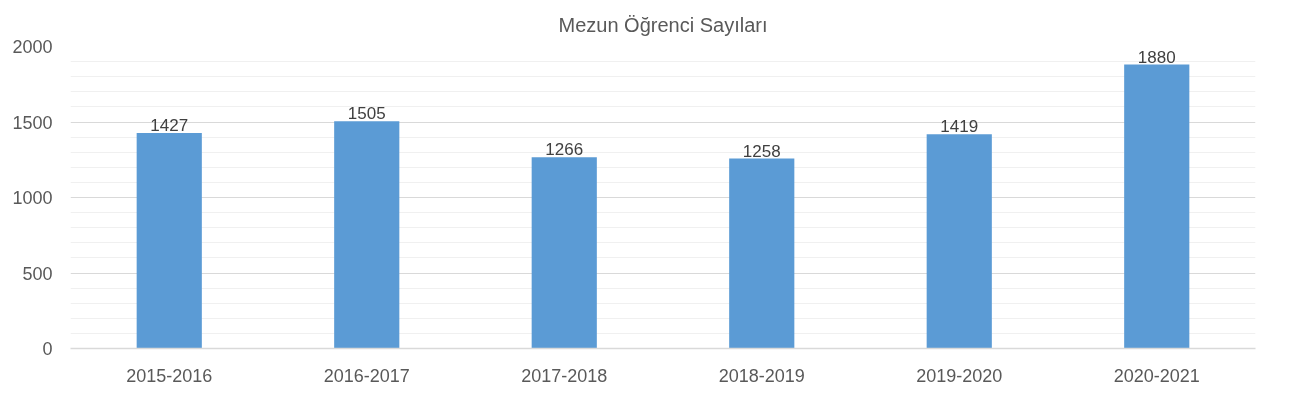 The height and width of the screenshot is (403, 1297). Describe the element at coordinates (32, 47) in the screenshot. I see `y-tick-label: 2000` at that location.